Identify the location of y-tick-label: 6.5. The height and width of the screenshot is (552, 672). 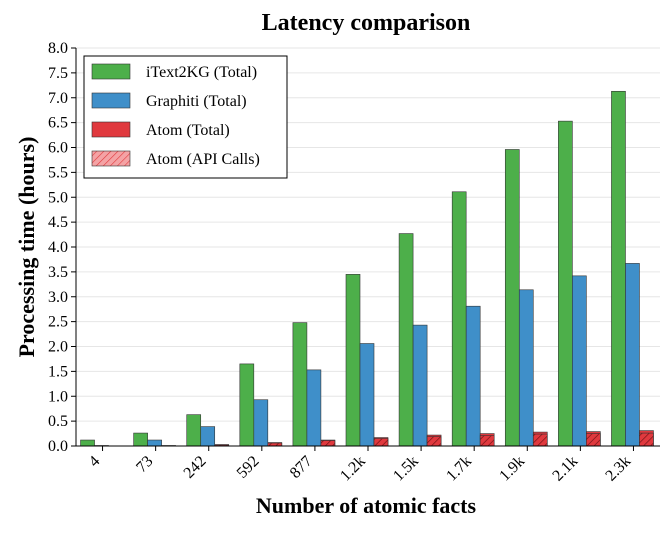
(58, 123).